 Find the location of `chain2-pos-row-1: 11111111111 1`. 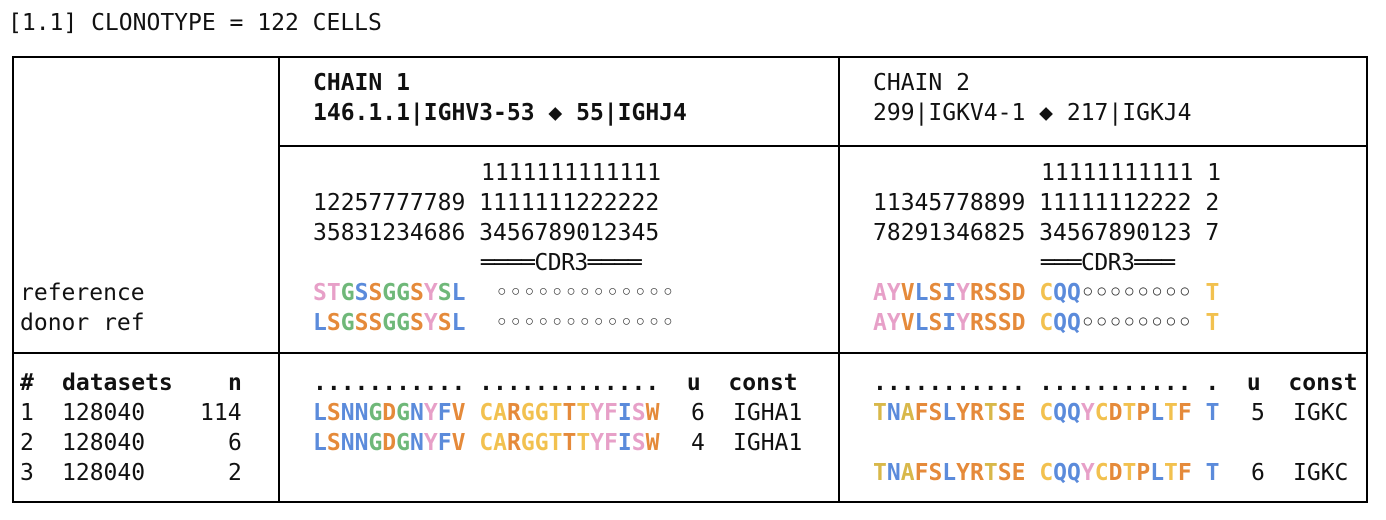

chain2-pos-row-1: 11111111111 1 is located at coordinates (1131, 173).